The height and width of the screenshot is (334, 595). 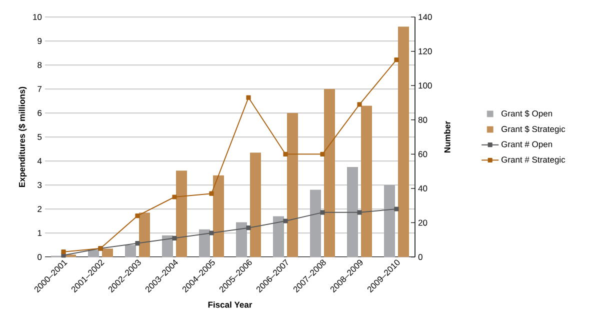 I want to click on legend-label: Grant # Open, so click(x=527, y=145).